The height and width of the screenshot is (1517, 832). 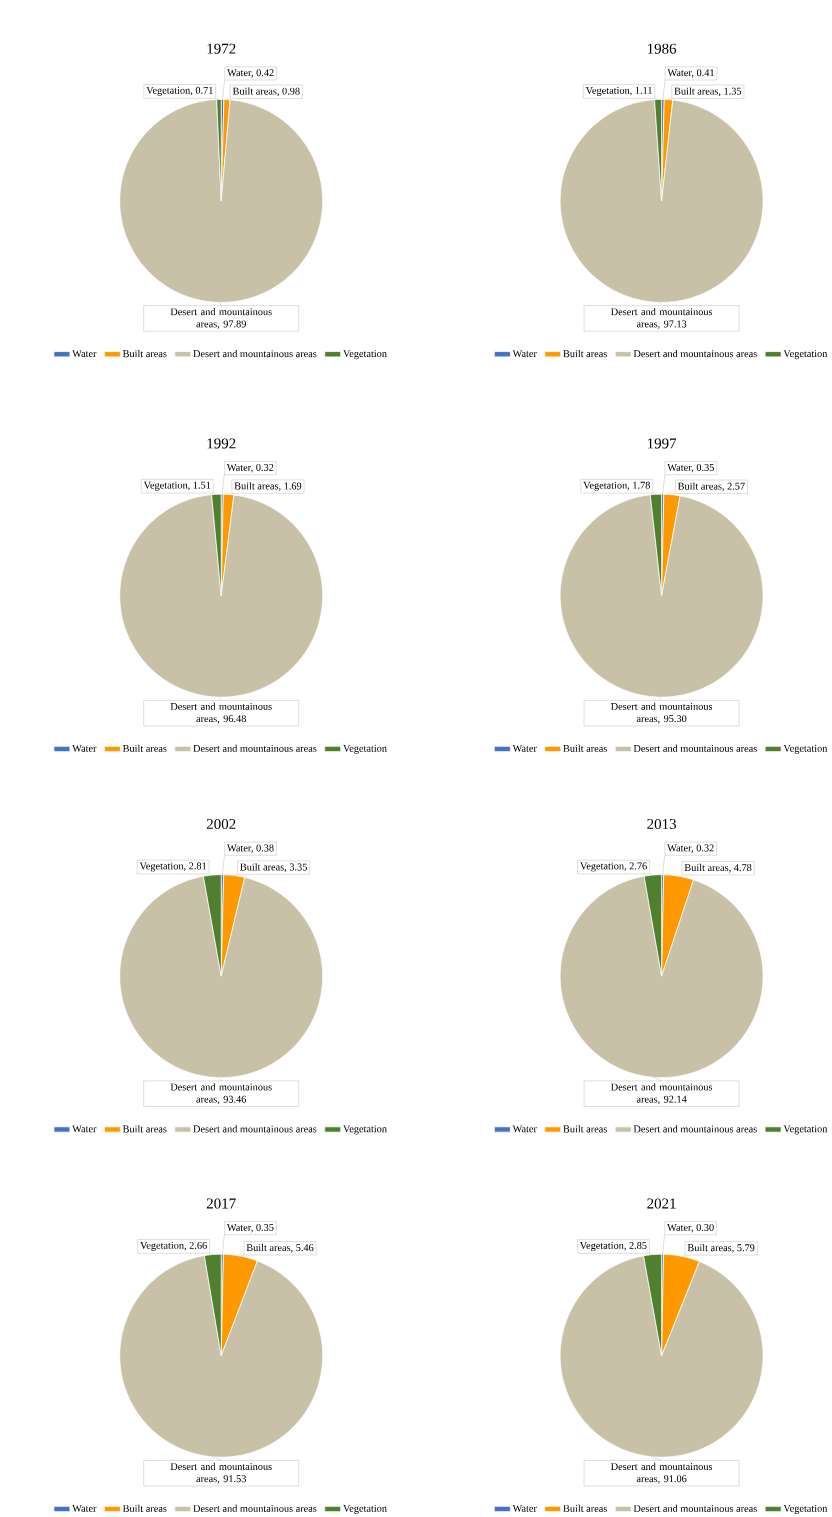 What do you see at coordinates (661, 1094) in the screenshot?
I see `data-label: Desert and mountainous areas, 92.14` at bounding box center [661, 1094].